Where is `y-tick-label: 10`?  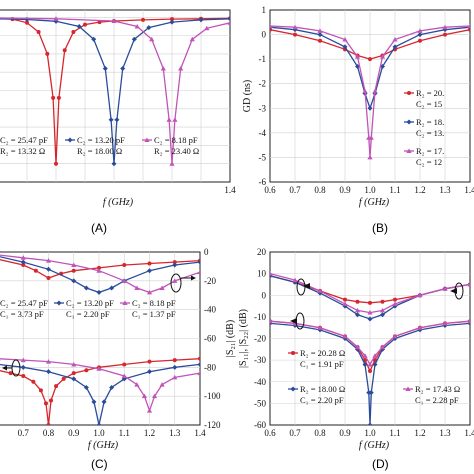 y-tick-label: 10 is located at coordinates (262, 274).